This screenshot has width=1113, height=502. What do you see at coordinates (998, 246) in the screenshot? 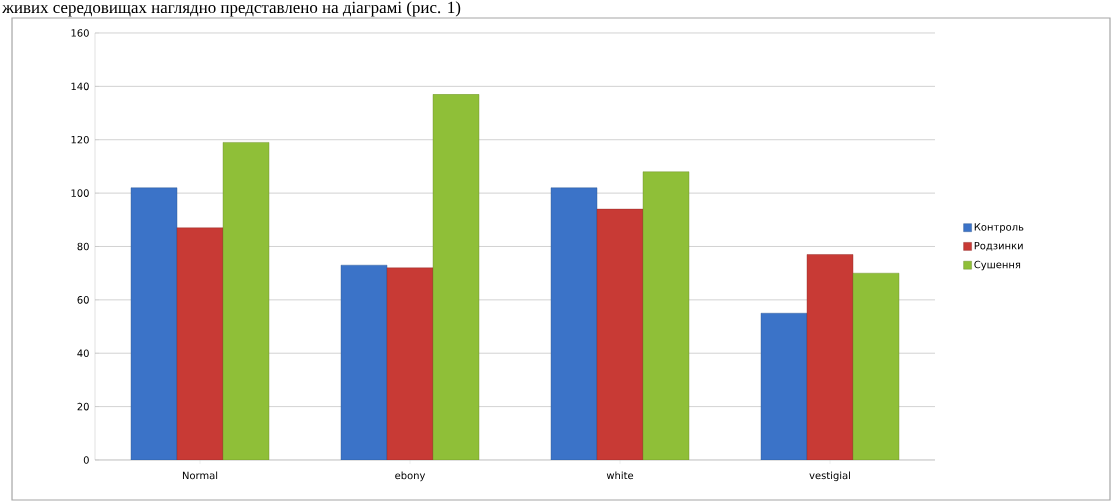
I see `legend-label: Родзинки` at bounding box center [998, 246].